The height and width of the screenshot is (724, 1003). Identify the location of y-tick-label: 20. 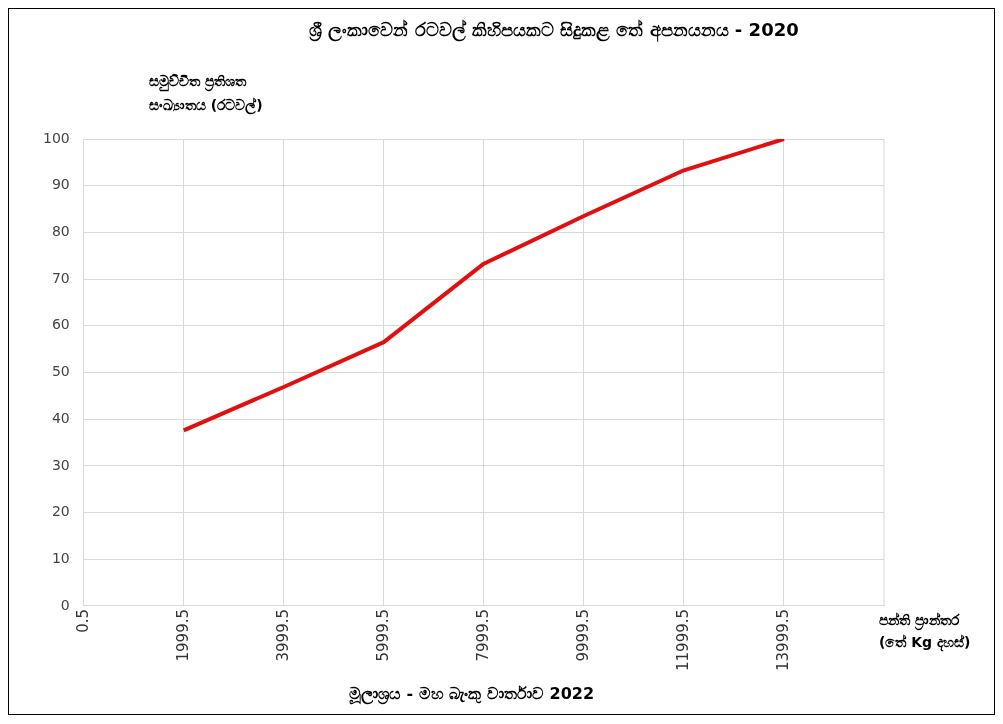
(60, 511).